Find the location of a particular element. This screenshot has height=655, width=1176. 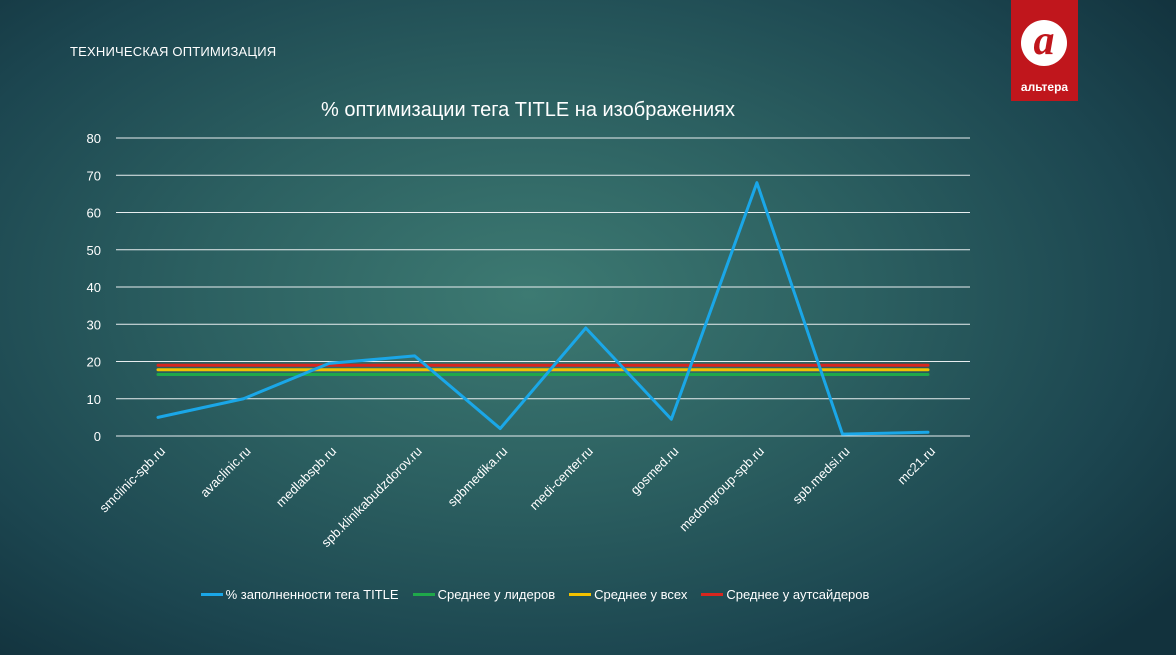

y-tick-label: 0 is located at coordinates (97, 436).